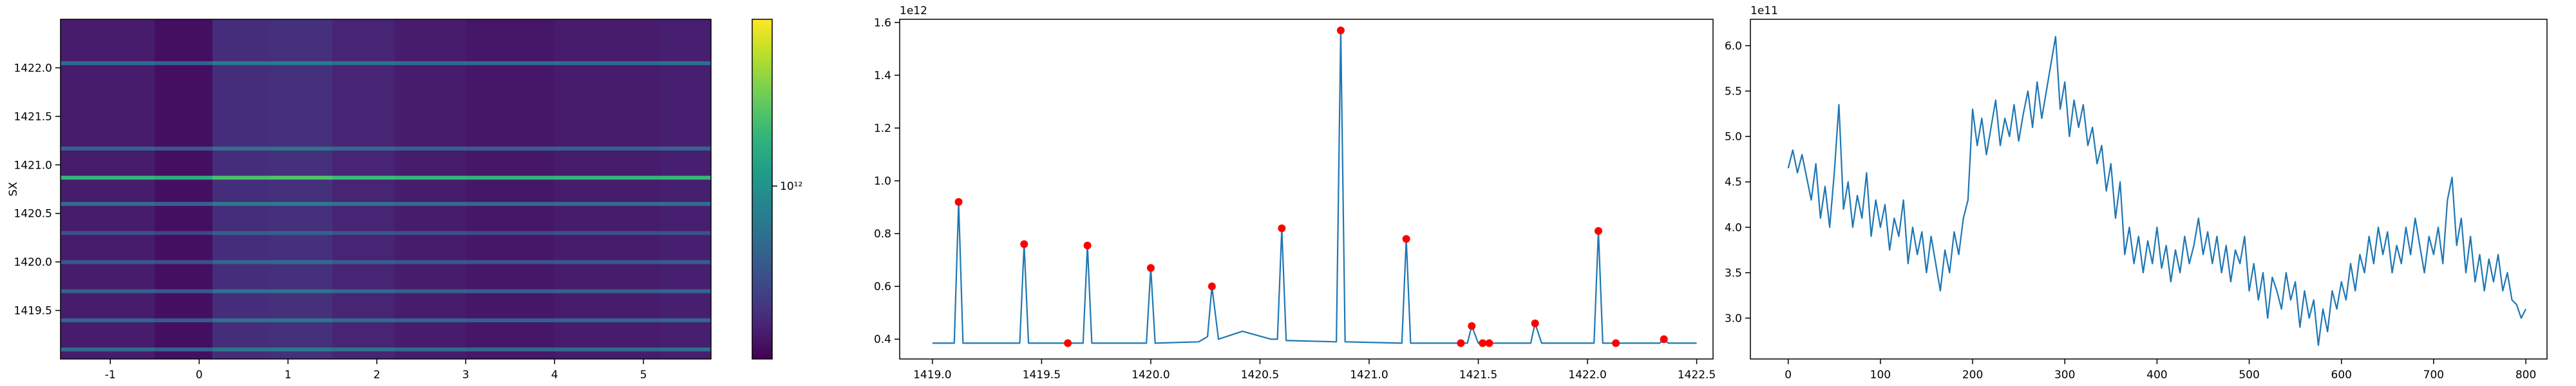 The height and width of the screenshot is (386, 2576). Describe the element at coordinates (1880, 375) in the screenshot. I see `x-tick-label: 100` at that location.